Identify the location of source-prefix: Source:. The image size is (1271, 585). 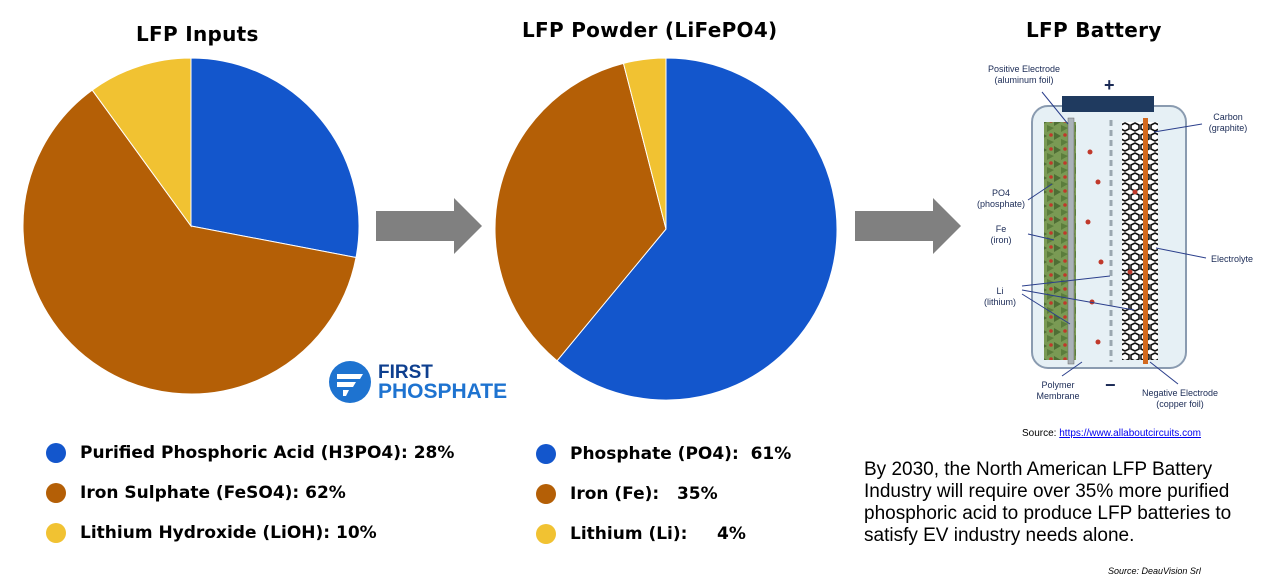
(1041, 433).